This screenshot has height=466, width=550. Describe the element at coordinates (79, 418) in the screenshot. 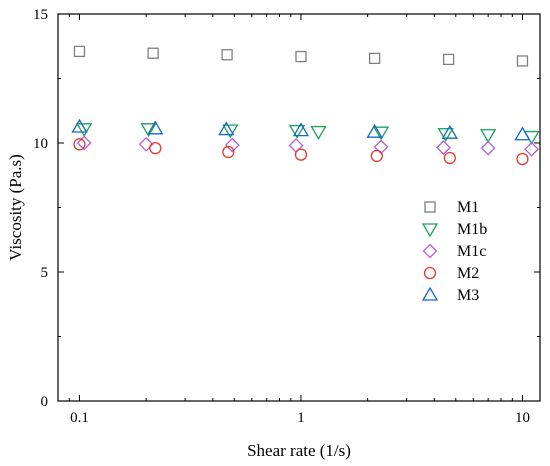

I see `x-tick-label: 0.1` at that location.